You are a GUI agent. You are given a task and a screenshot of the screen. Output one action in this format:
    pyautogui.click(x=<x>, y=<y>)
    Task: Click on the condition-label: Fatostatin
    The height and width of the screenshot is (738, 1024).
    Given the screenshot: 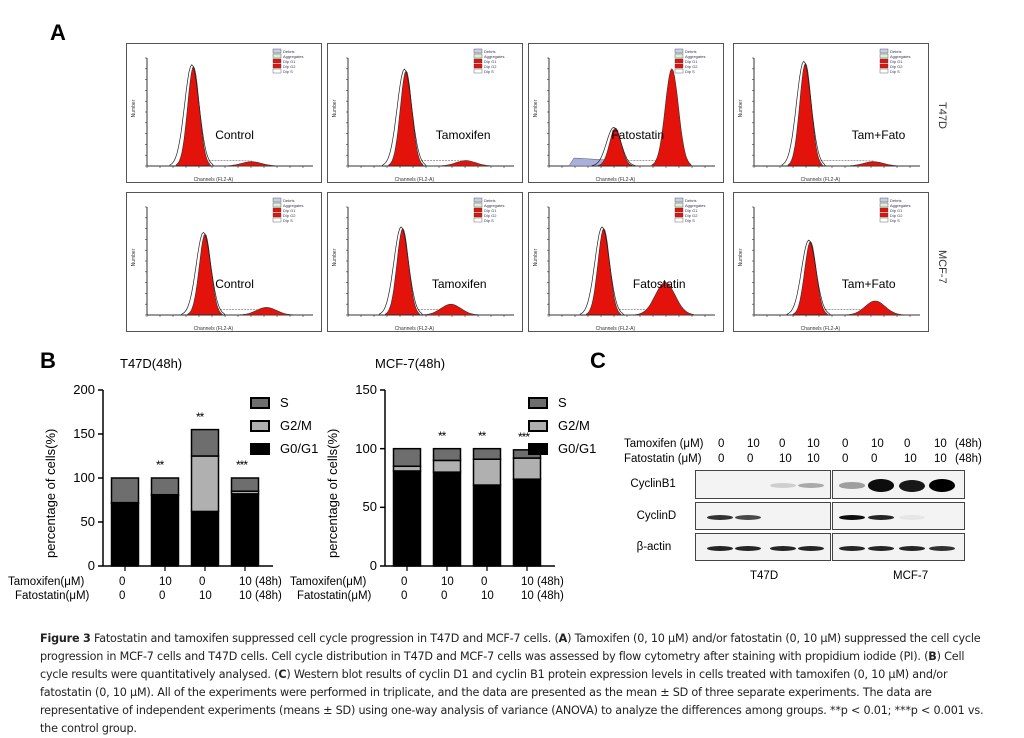 What is the action you would take?
    pyautogui.click(x=638, y=135)
    